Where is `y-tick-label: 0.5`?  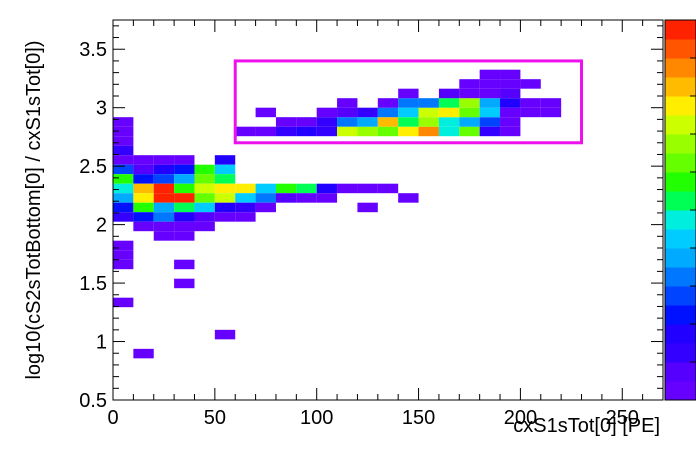 y-tick-label: 0.5 is located at coordinates (93, 401).